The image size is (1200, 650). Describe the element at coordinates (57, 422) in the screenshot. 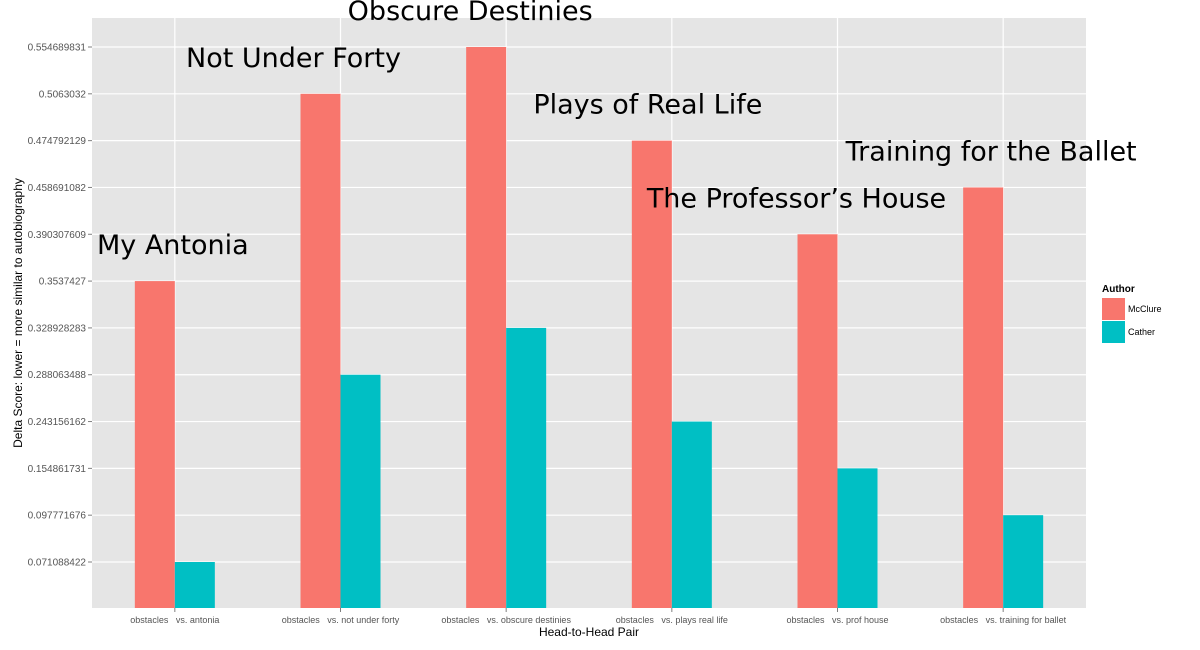

I see `y-tick-label: 0.243156162` at that location.